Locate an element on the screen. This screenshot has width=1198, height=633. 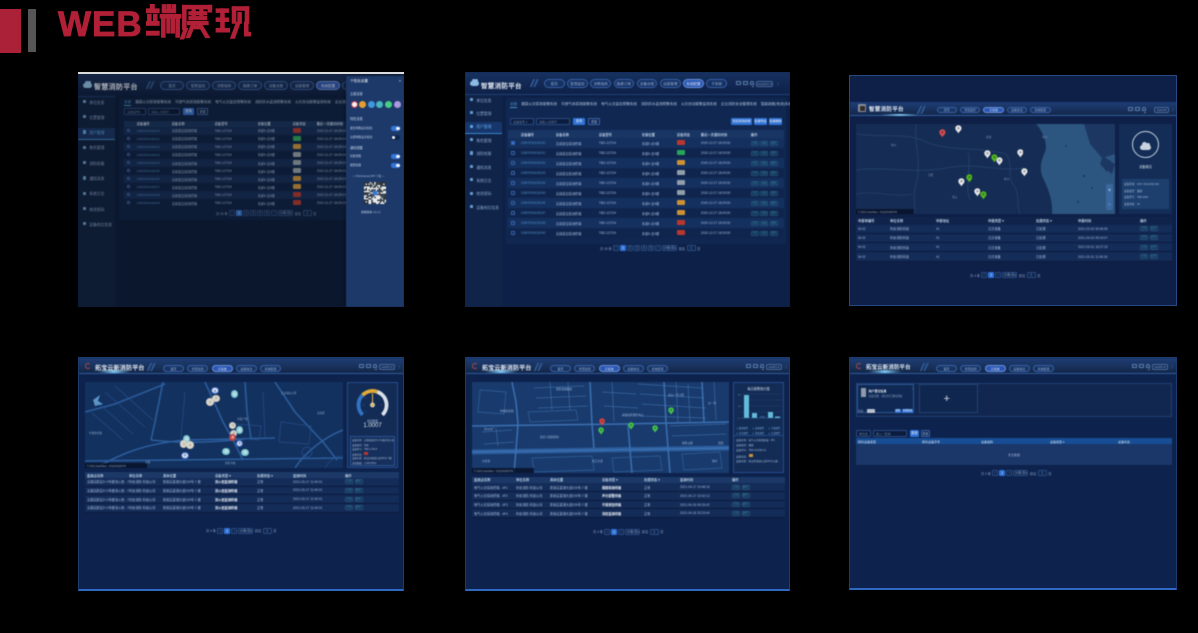
svg-text: 高新区 is located at coordinates (321, 413).